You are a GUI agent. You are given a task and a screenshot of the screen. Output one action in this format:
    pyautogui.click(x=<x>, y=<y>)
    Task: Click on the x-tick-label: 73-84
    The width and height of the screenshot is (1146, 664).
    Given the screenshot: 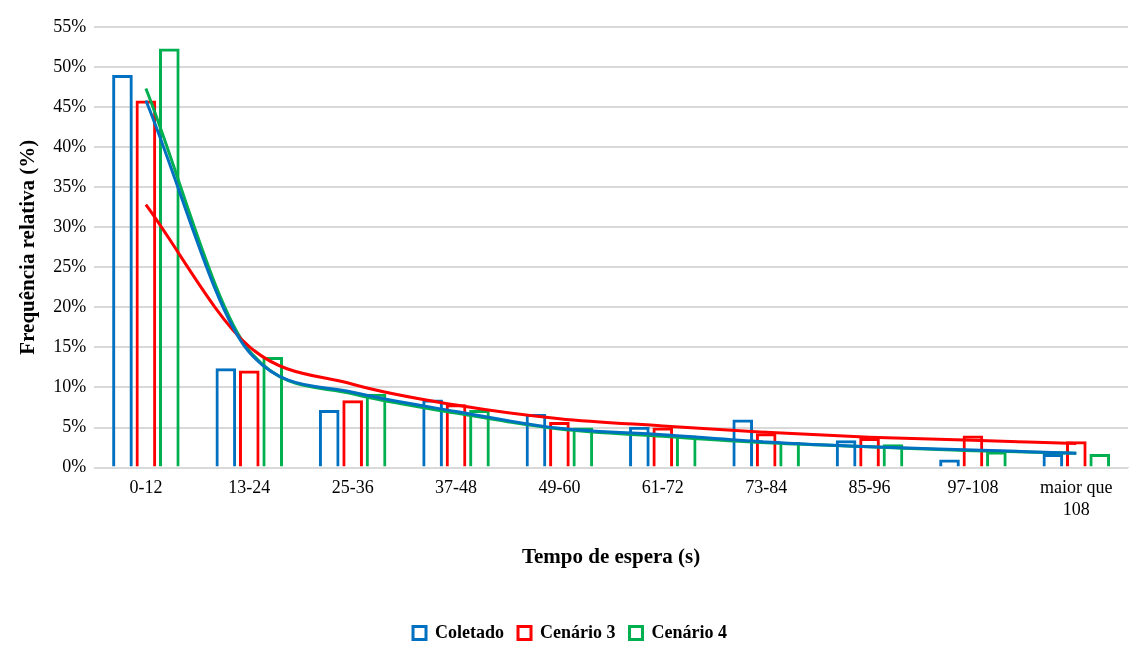 What is the action you would take?
    pyautogui.click(x=766, y=487)
    